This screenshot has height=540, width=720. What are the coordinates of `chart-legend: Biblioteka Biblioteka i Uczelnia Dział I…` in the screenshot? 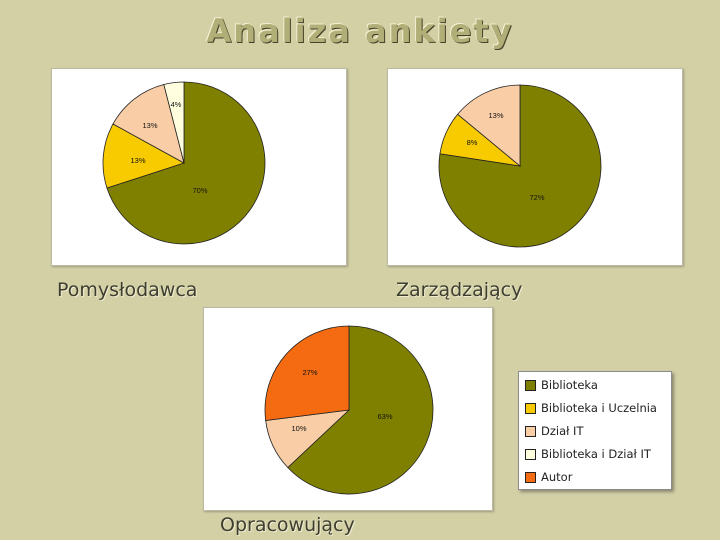 It's located at (595, 430).